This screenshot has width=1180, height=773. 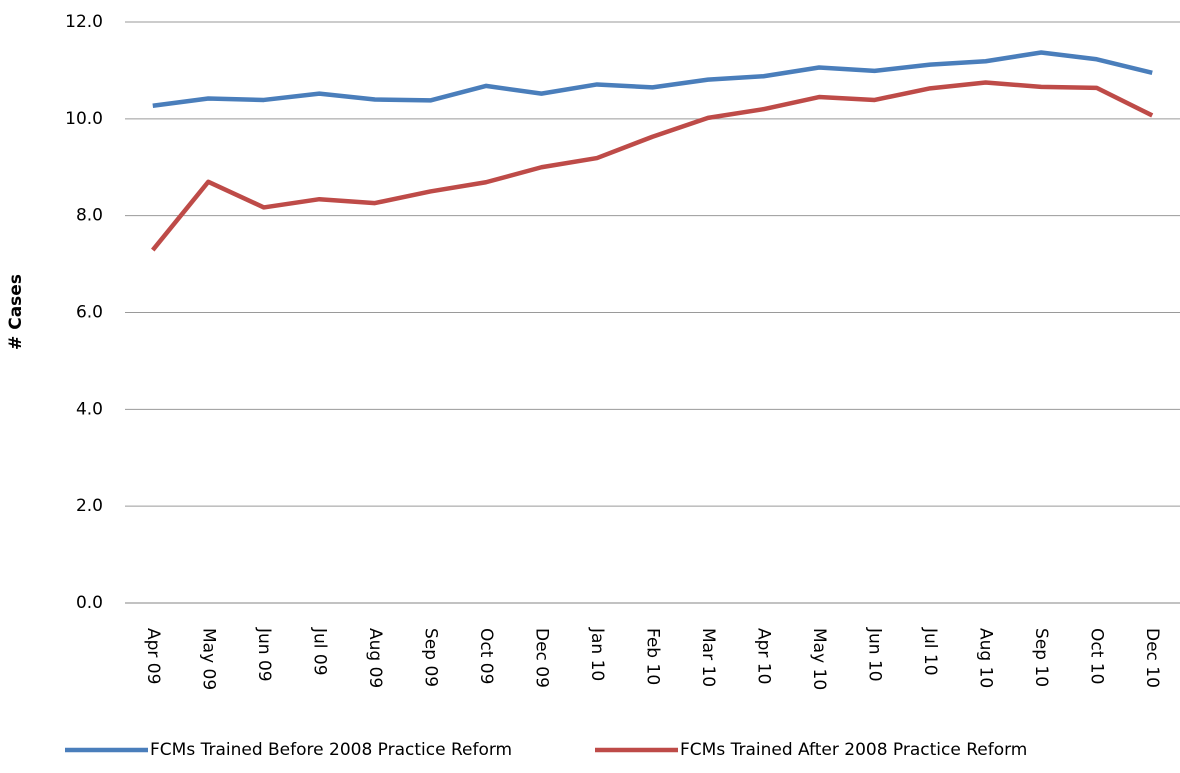 I want to click on x-tick-label: Oct 09, so click(x=486, y=656).